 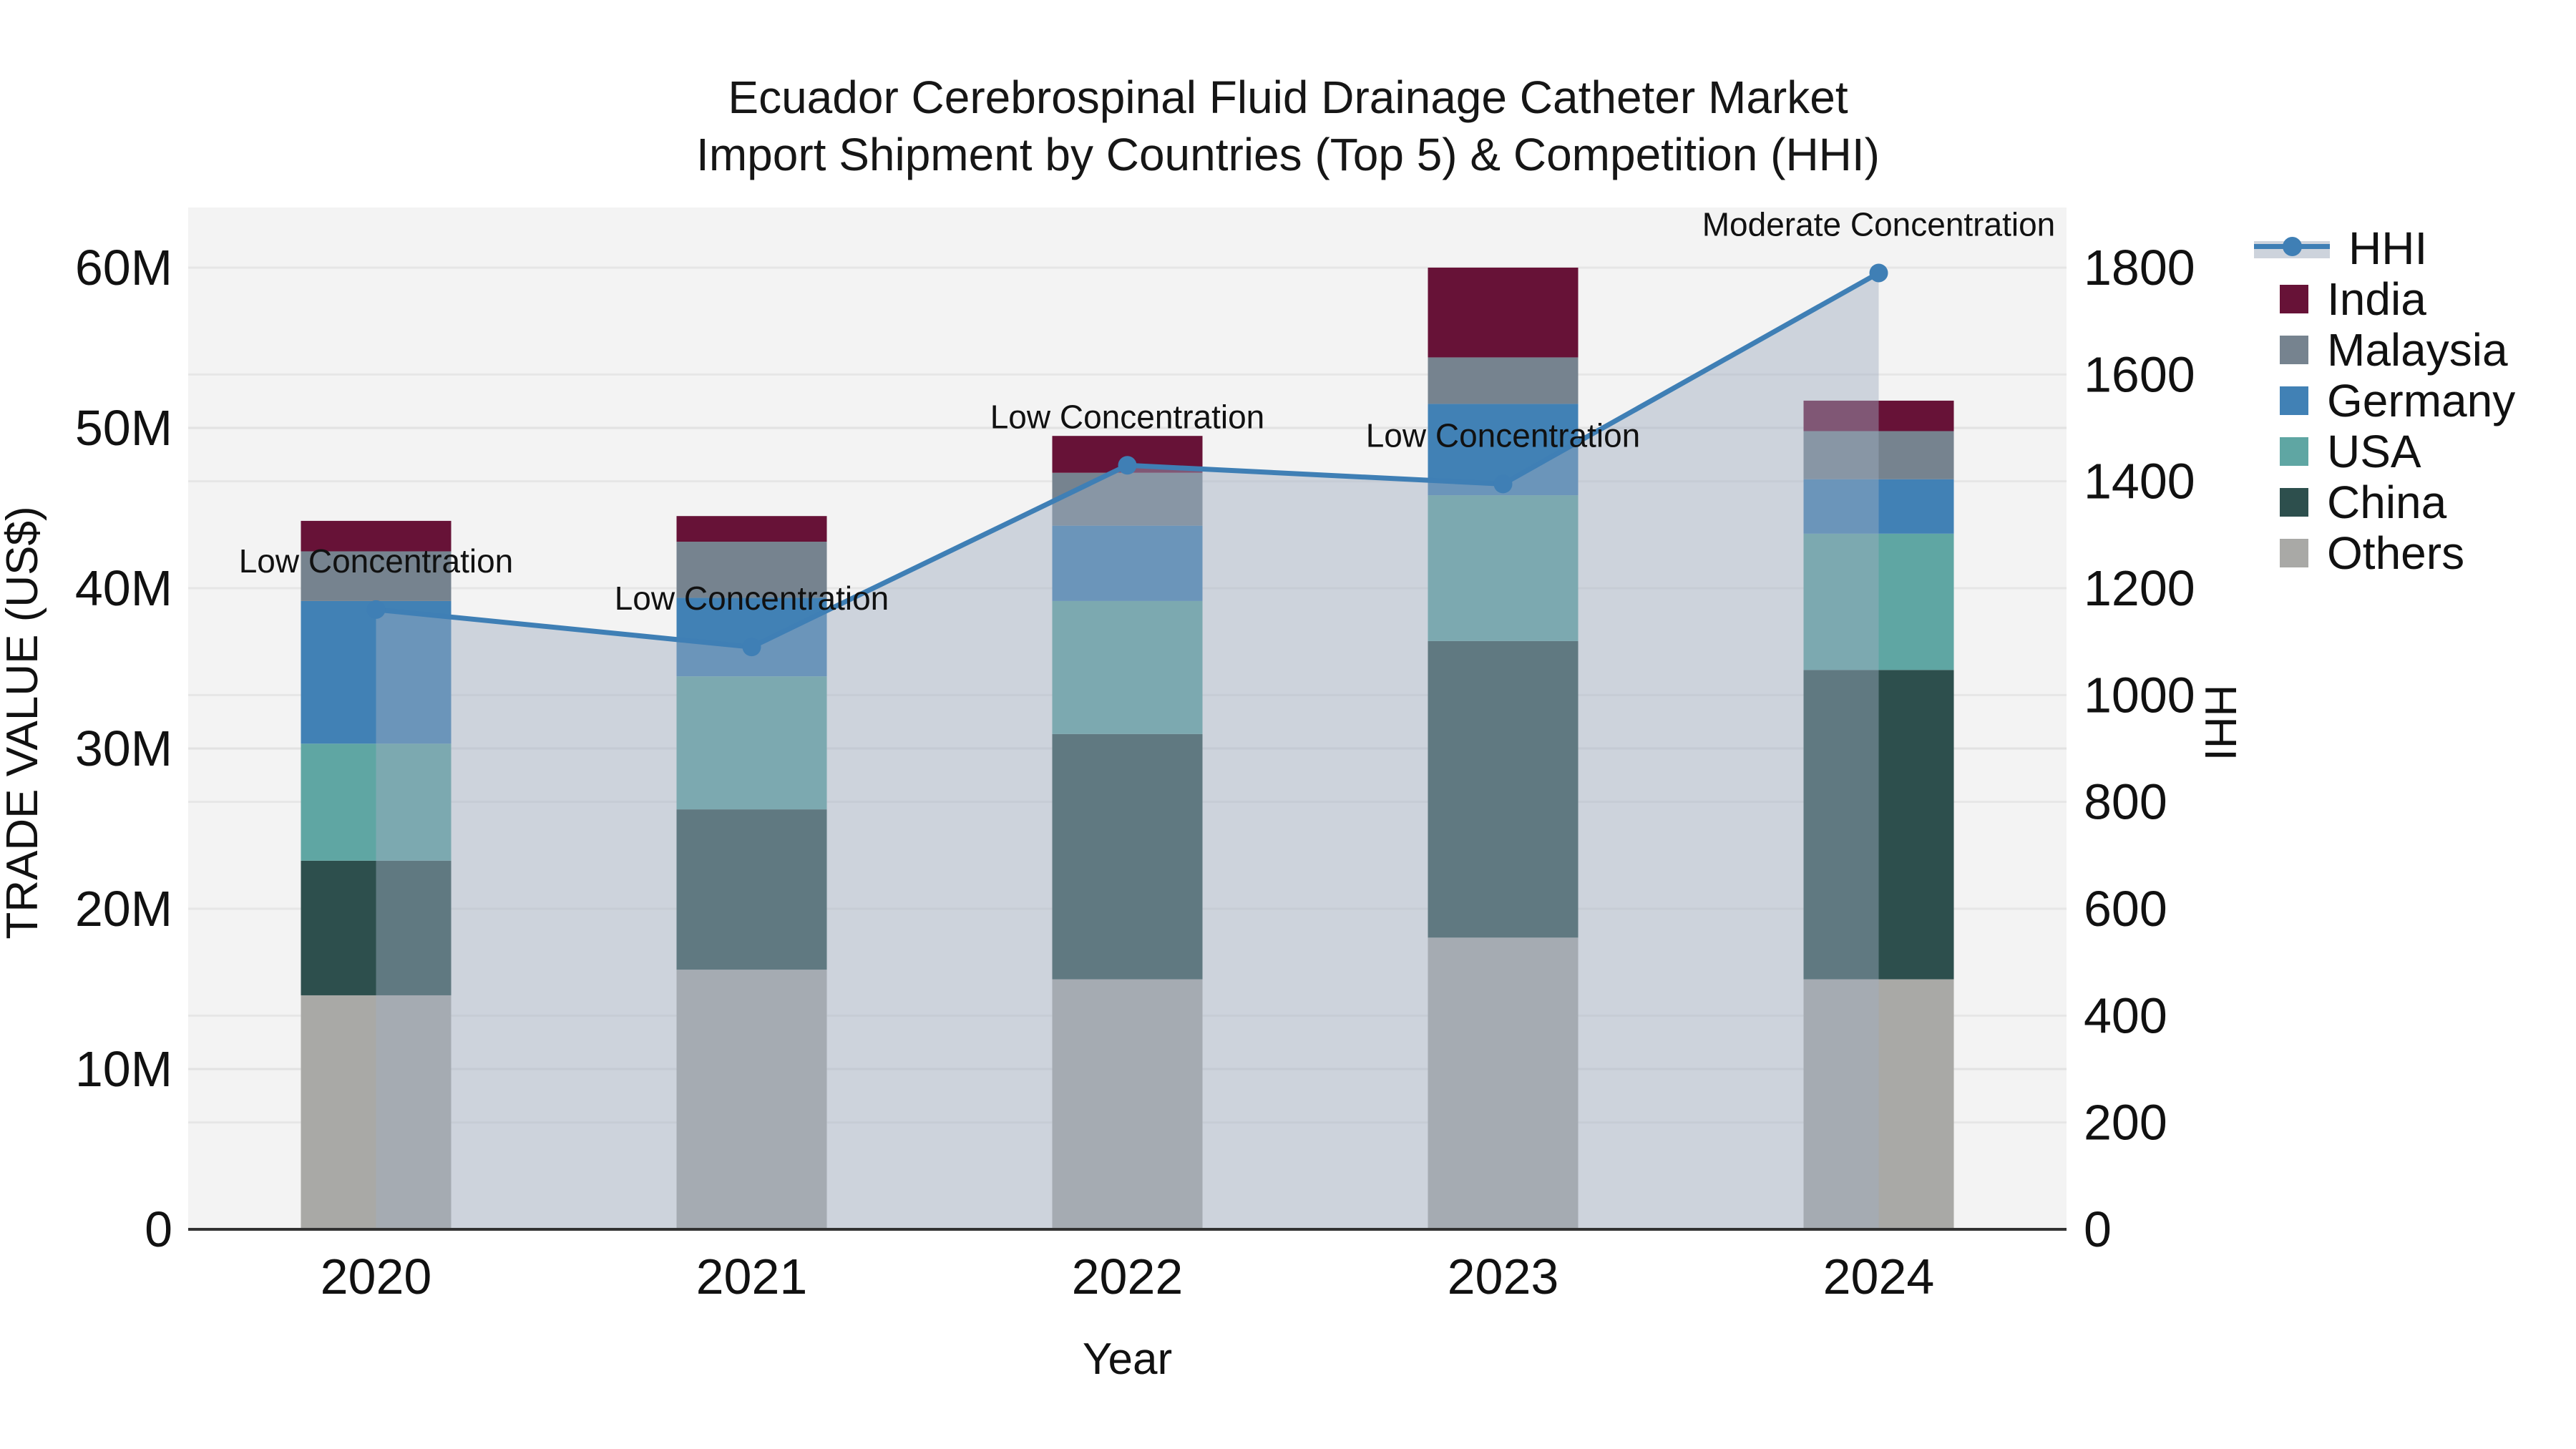 I want to click on bar-segment-usa-2020, so click(x=376, y=802).